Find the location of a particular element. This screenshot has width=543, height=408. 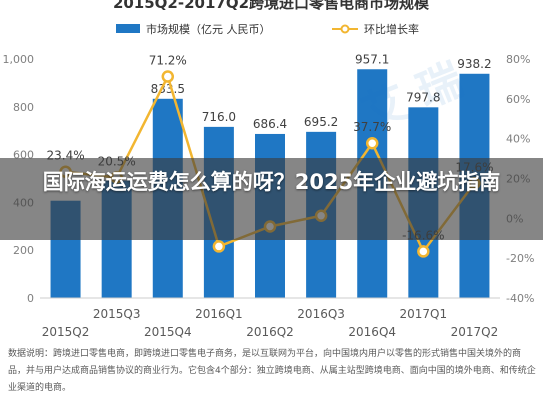

legend: 市场规模（亿元 人民币） 环比增长率 is located at coordinates (267, 29).